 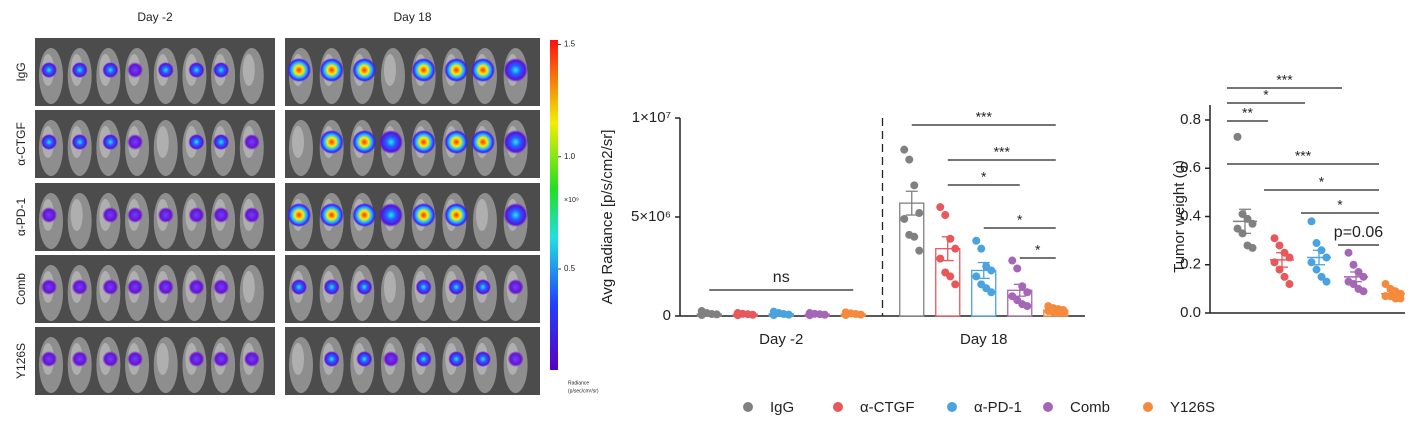 What do you see at coordinates (1358, 232) in the screenshot?
I see `significance-label: p=0.06` at bounding box center [1358, 232].